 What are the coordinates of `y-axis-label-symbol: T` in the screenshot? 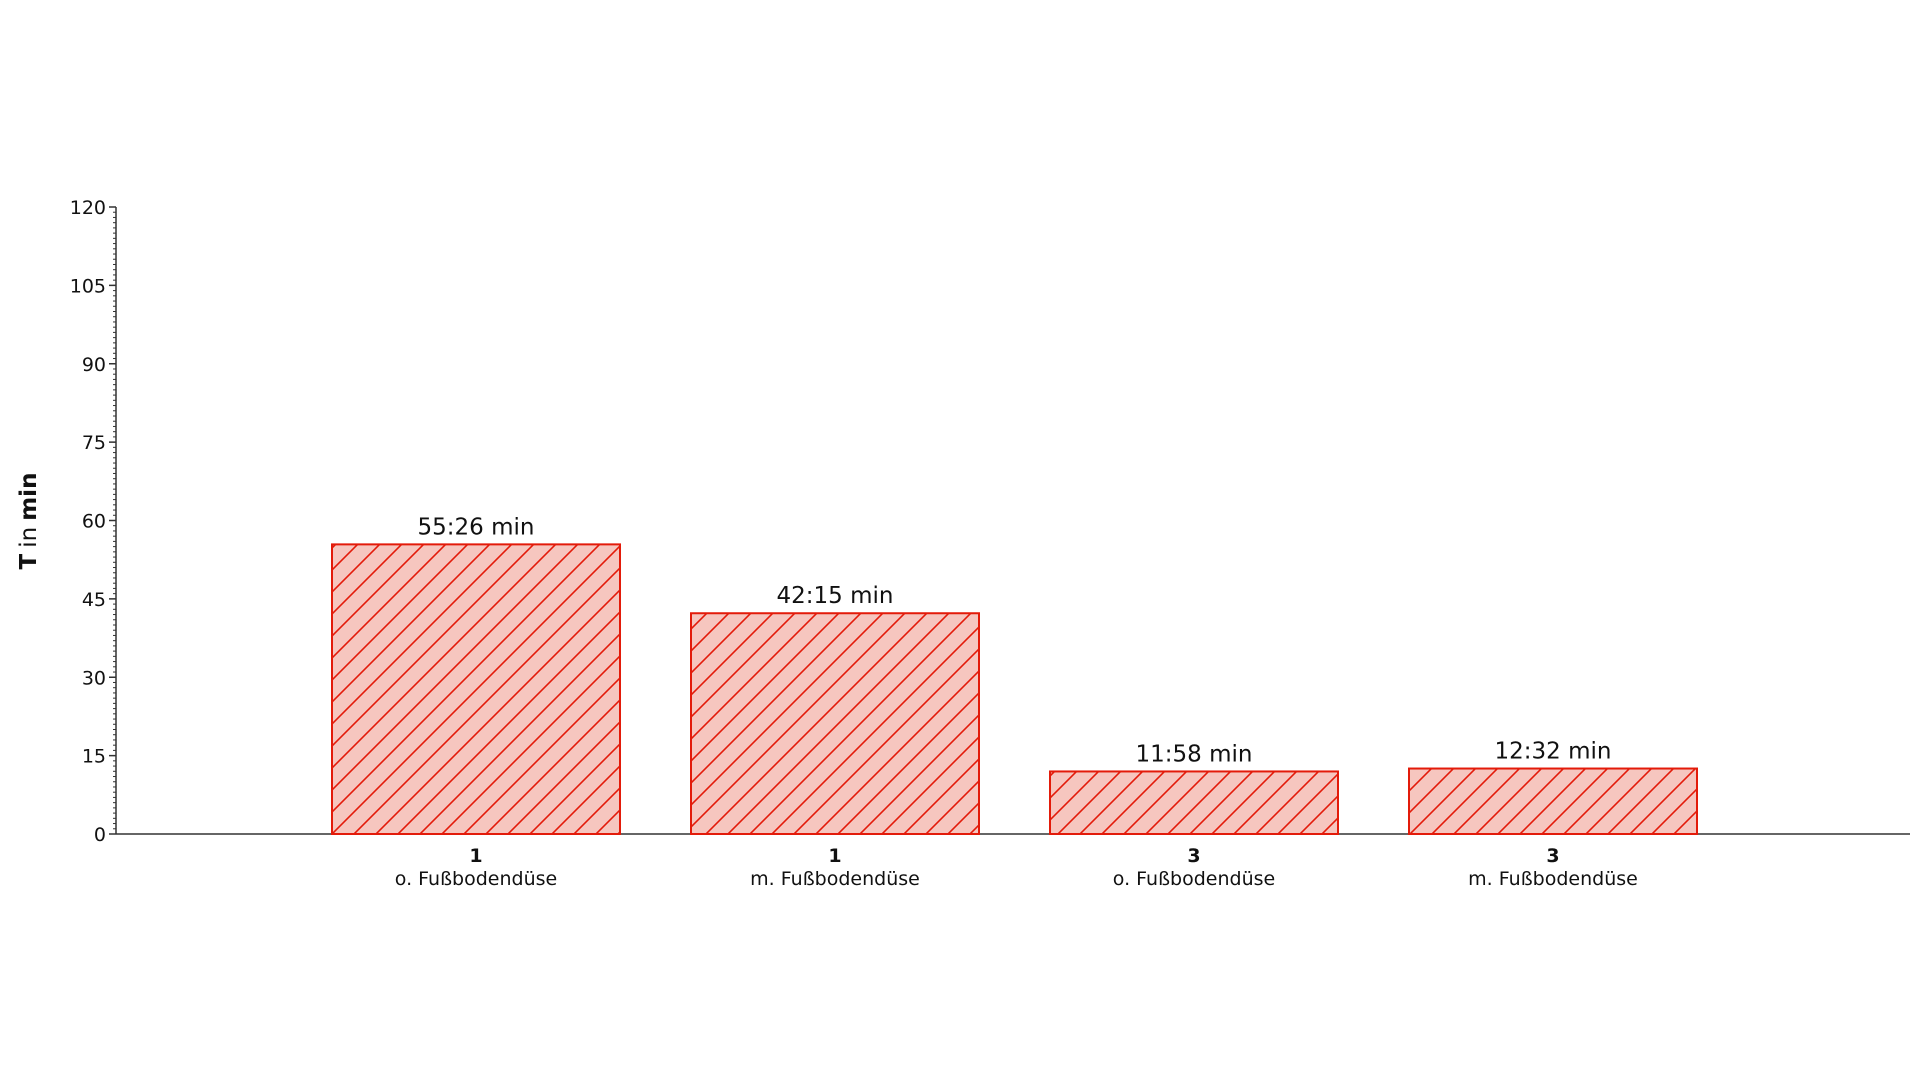 It's located at (29, 561).